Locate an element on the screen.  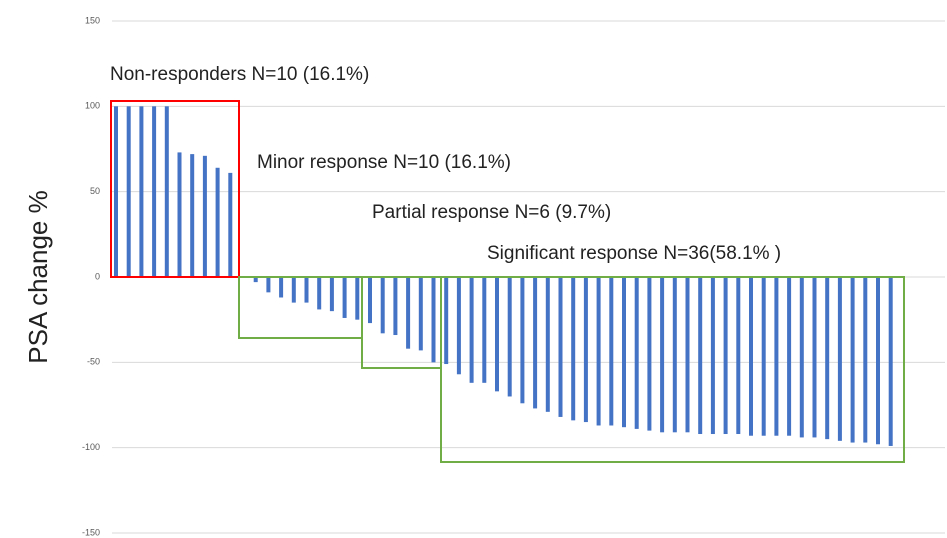
group-label: Minor response N=10 (16.1%) is located at coordinates (384, 162).